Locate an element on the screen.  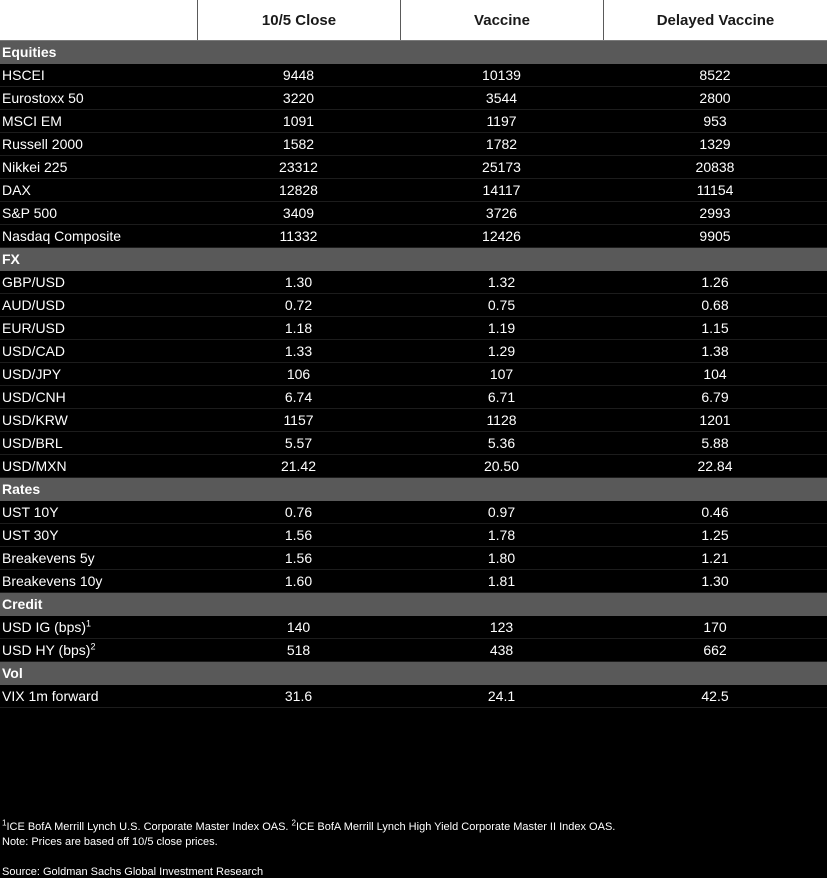
row-label: UST 30Y is located at coordinates (30, 535).